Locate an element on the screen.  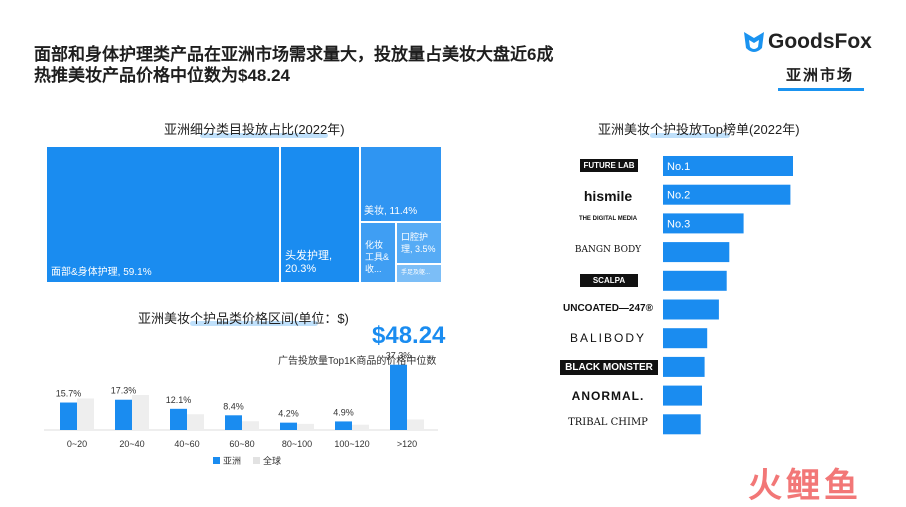
headline-line-2: 热推美妆产品价格中位数为$48.24 is located at coordinates (162, 75).